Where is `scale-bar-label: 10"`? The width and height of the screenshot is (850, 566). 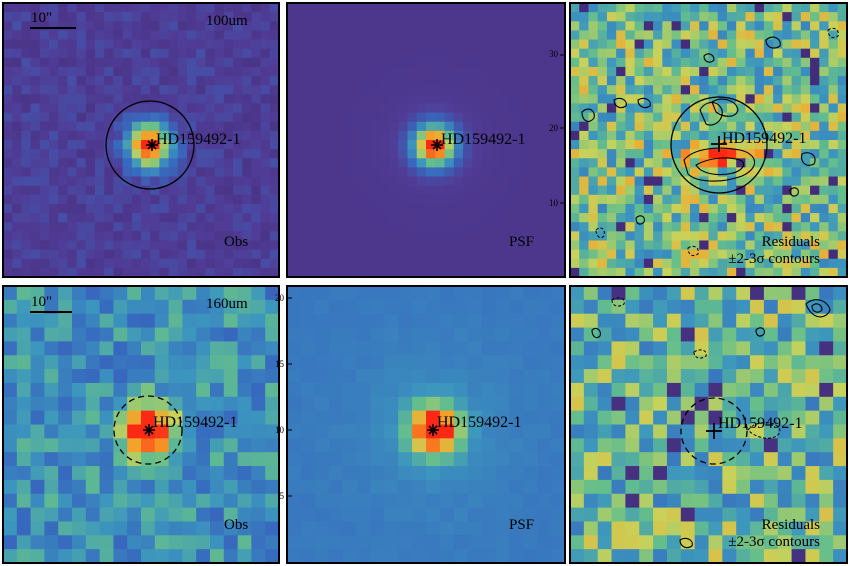
scale-bar-label: 10" is located at coordinates (41, 302).